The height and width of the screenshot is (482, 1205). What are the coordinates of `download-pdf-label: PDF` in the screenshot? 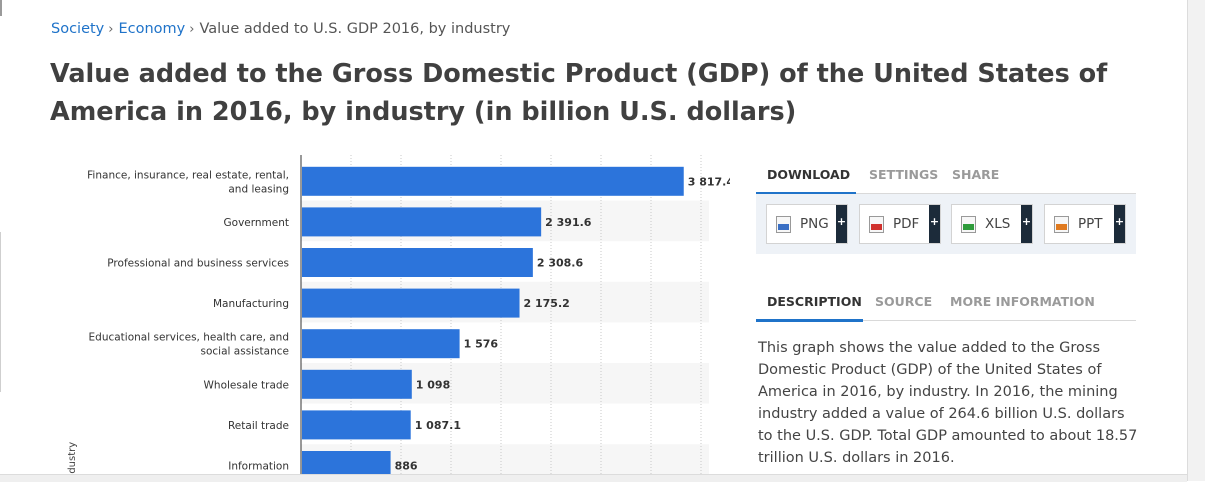 It's located at (906, 224).